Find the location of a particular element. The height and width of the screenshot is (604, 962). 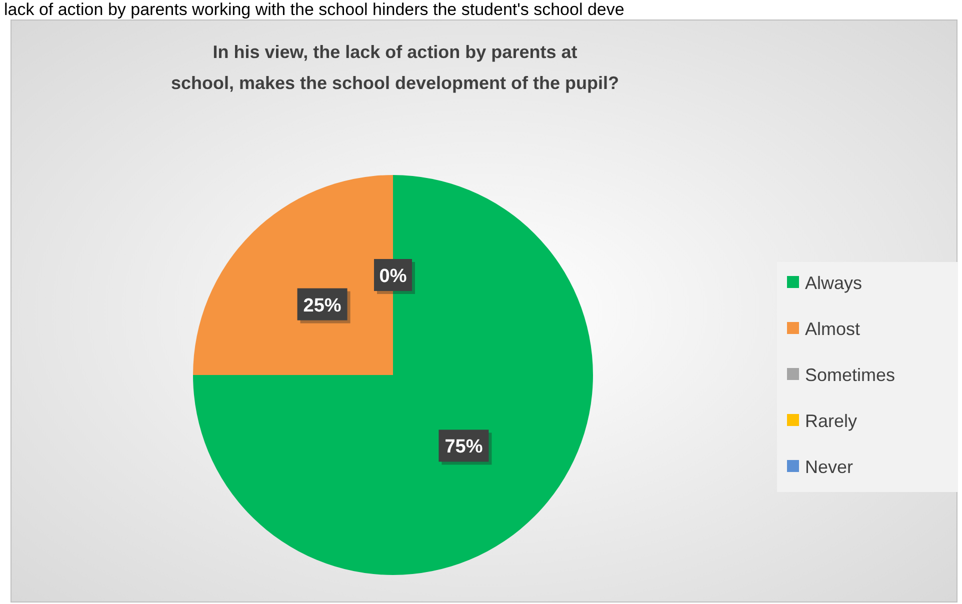

legend-label: Never is located at coordinates (829, 467).